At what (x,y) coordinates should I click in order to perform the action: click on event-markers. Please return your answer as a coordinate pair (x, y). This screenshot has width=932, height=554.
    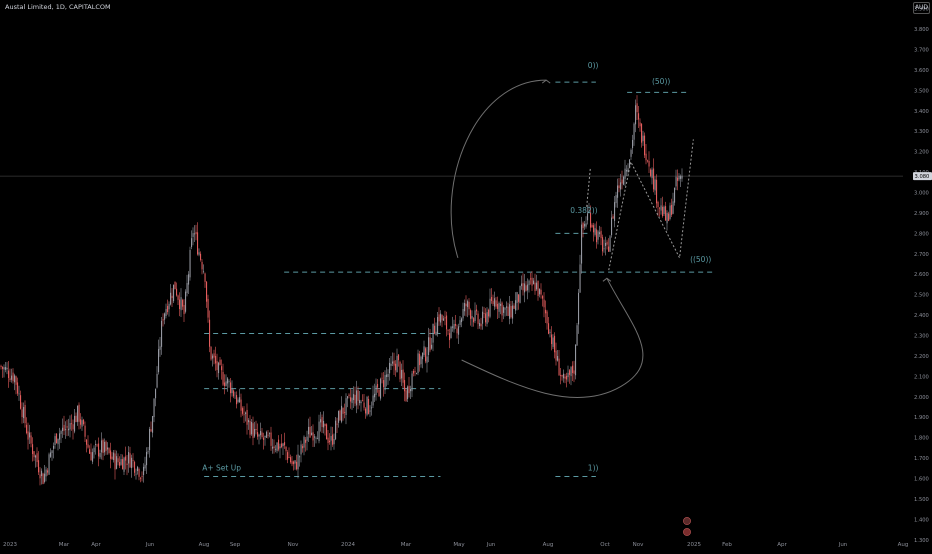
    Looking at the image, I should click on (687, 526).